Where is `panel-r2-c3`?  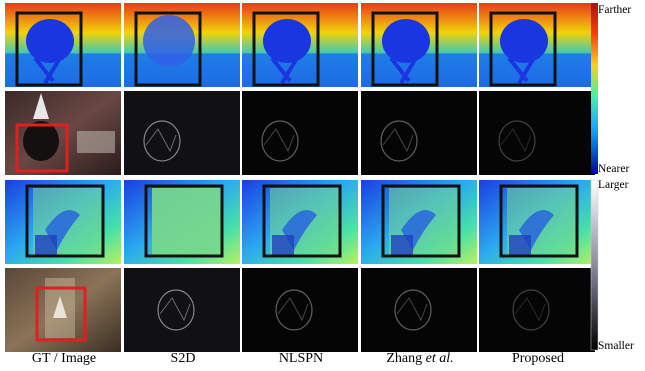
panel-r2-c3 is located at coordinates (419, 222).